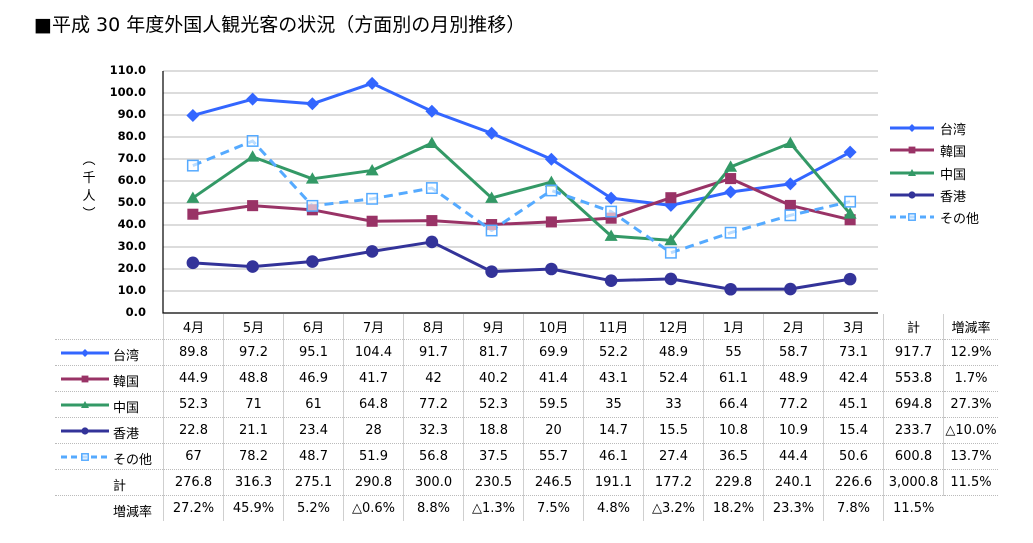 The height and width of the screenshot is (543, 1033). Describe the element at coordinates (853, 456) in the screenshot. I see `data-label: 50.6` at that location.